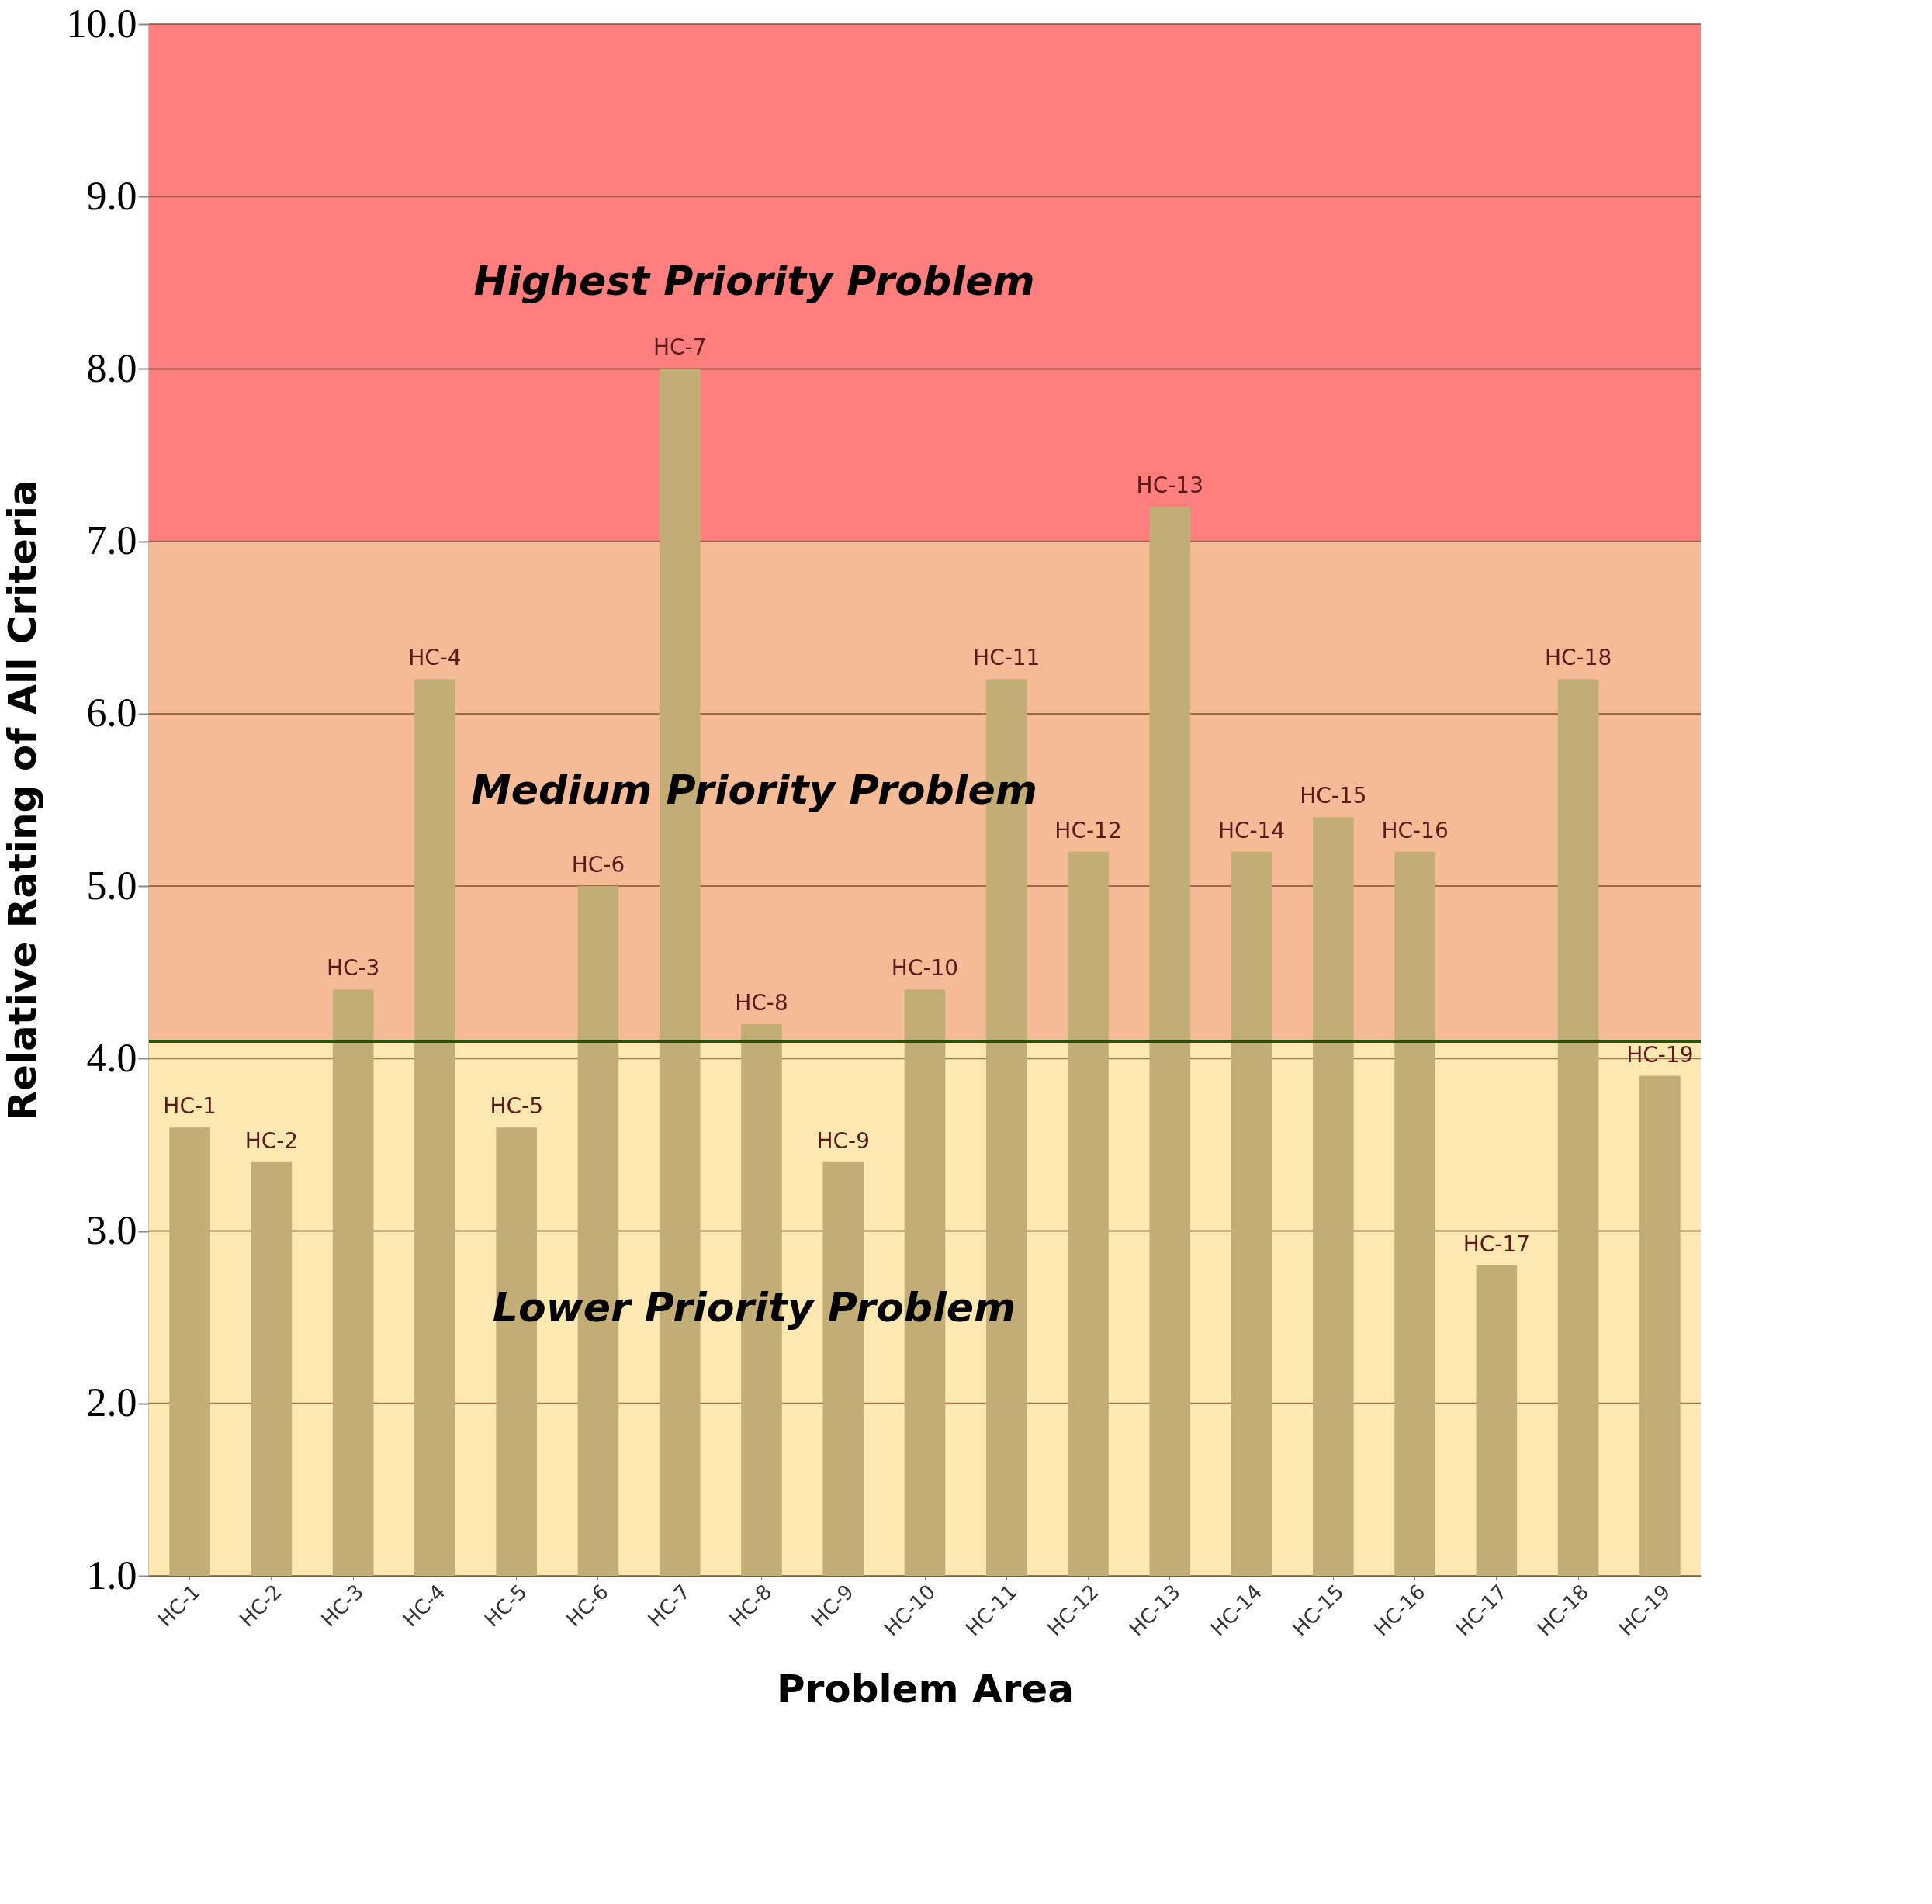 Image resolution: width=1932 pixels, height=1904 pixels. What do you see at coordinates (1660, 1054) in the screenshot?
I see `data-label: HC-19` at bounding box center [1660, 1054].